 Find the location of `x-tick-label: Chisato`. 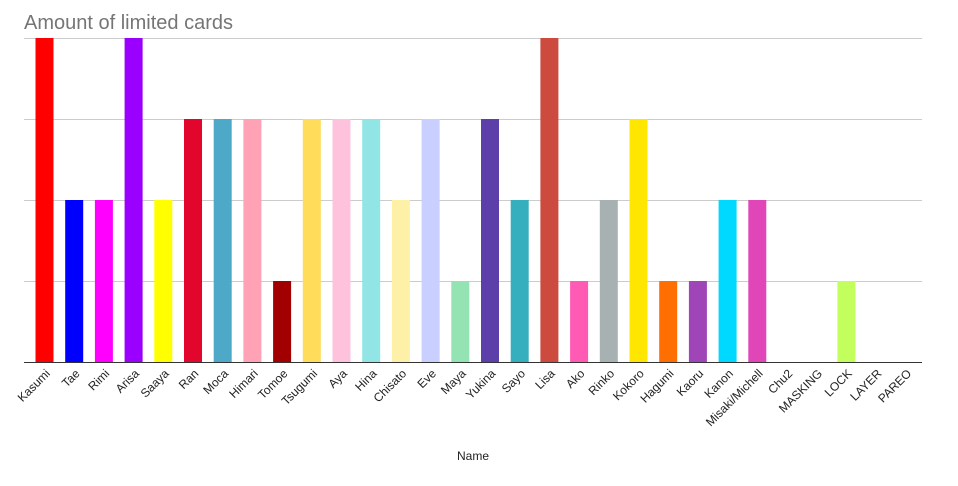

x-tick-label: Chisato is located at coordinates (390, 385).